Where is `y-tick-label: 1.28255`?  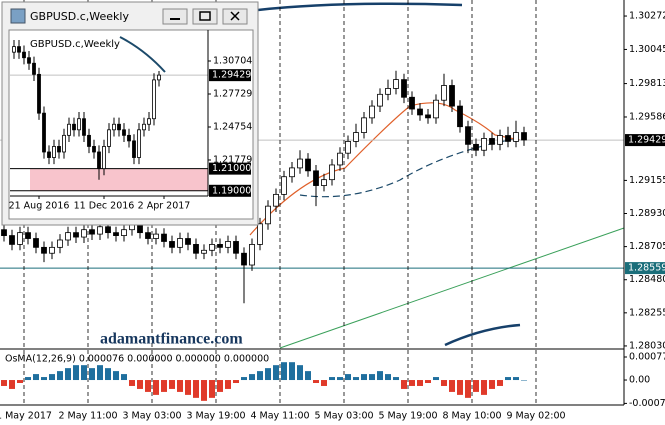
y-tick-label: 1.28255 is located at coordinates (647, 312).